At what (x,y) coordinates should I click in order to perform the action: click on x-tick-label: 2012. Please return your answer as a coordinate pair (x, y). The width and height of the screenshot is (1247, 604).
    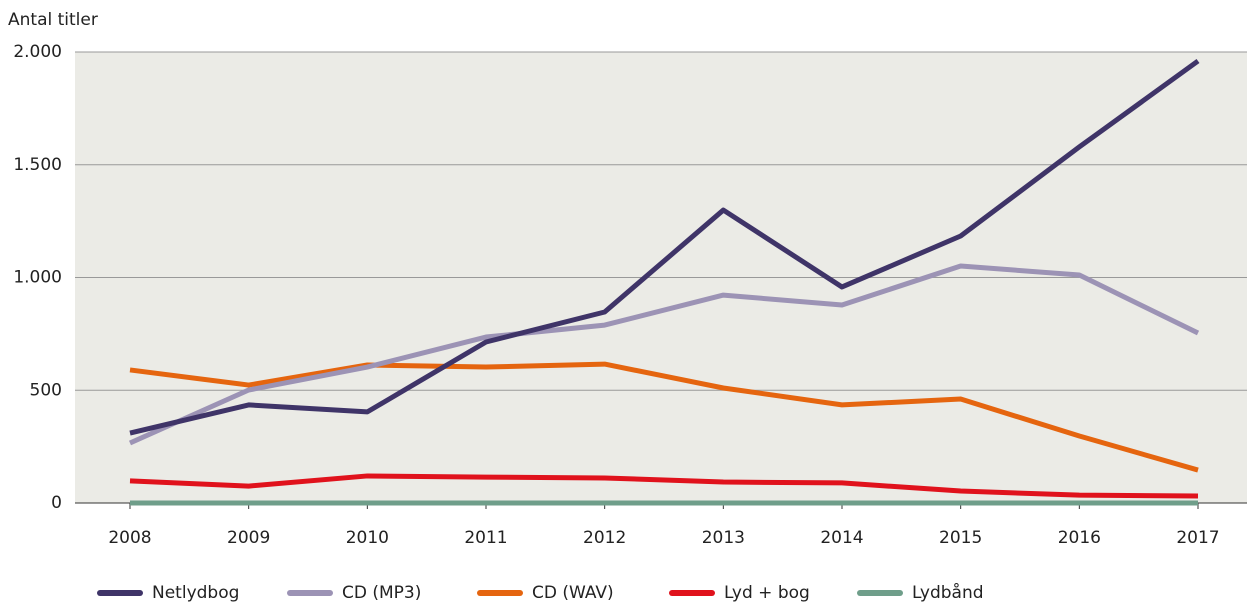
    Looking at the image, I should click on (604, 538).